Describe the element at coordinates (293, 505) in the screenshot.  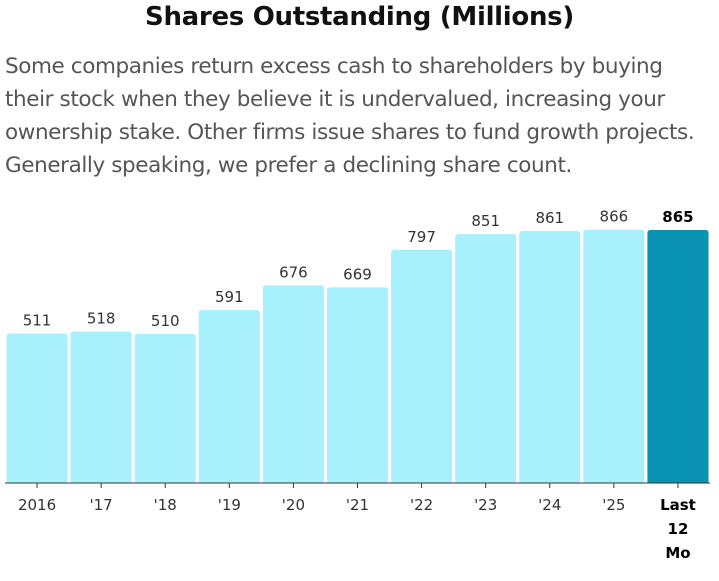
I see `x-tick-label-5: '20` at that location.